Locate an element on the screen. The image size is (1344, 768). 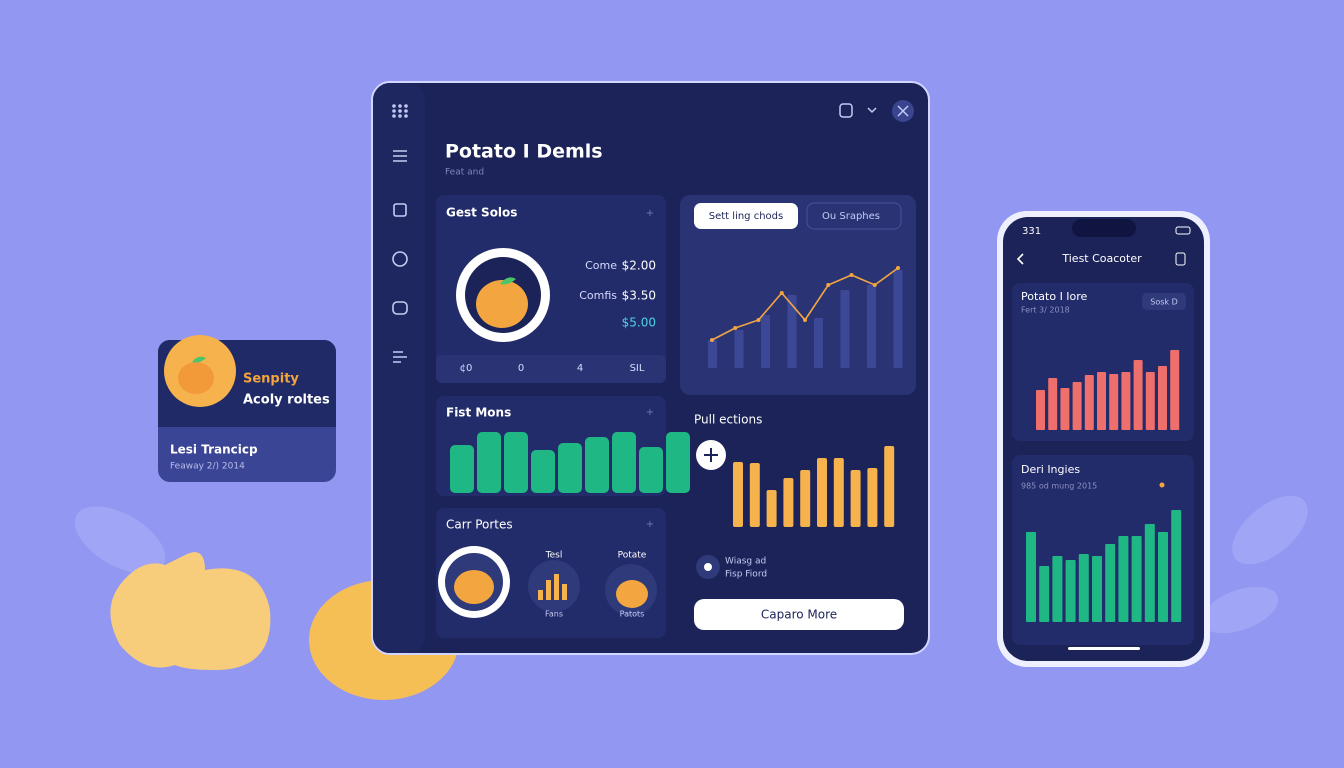
tab-label: Sett ling chods is located at coordinates (746, 216).